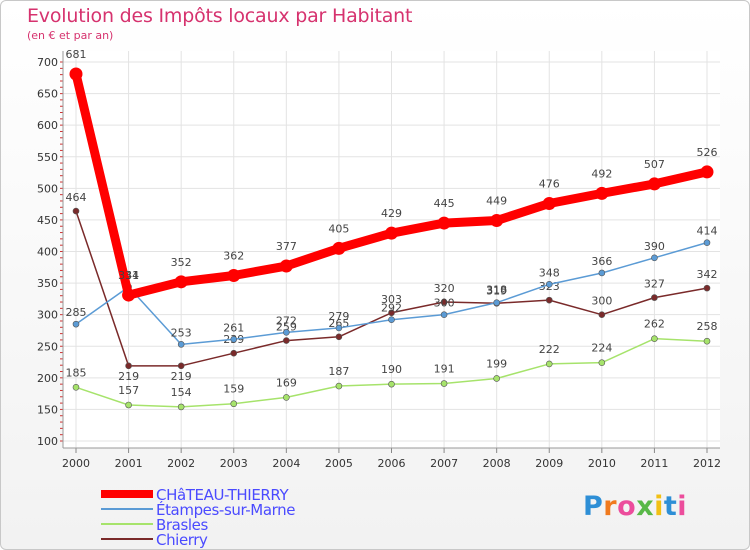  Describe the element at coordinates (47, 315) in the screenshot. I see `y-tick-label: 300` at that location.